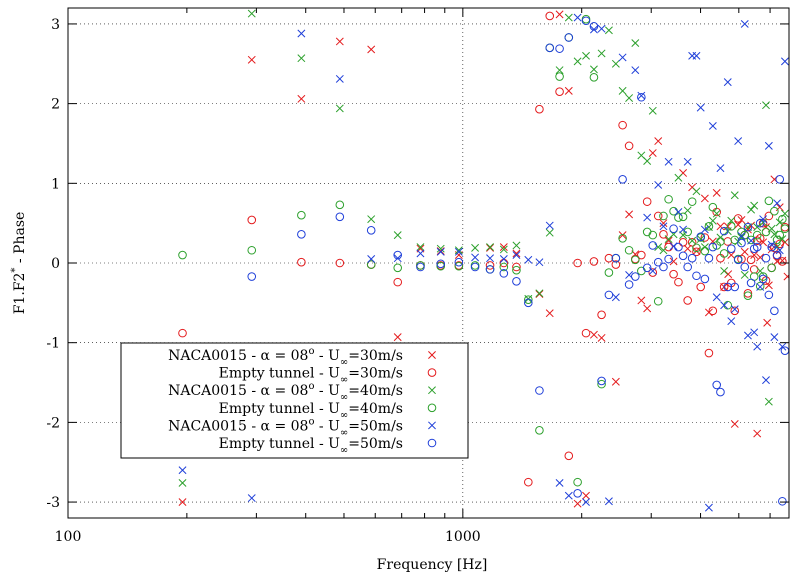  I want to click on legend-part-tail: =30m/s, so click(375, 356).